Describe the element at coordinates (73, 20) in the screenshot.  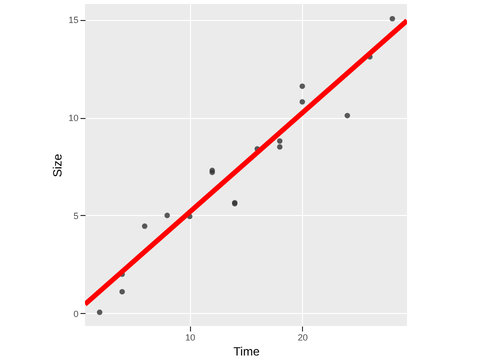
I see `y-tick-label: 15` at that location.